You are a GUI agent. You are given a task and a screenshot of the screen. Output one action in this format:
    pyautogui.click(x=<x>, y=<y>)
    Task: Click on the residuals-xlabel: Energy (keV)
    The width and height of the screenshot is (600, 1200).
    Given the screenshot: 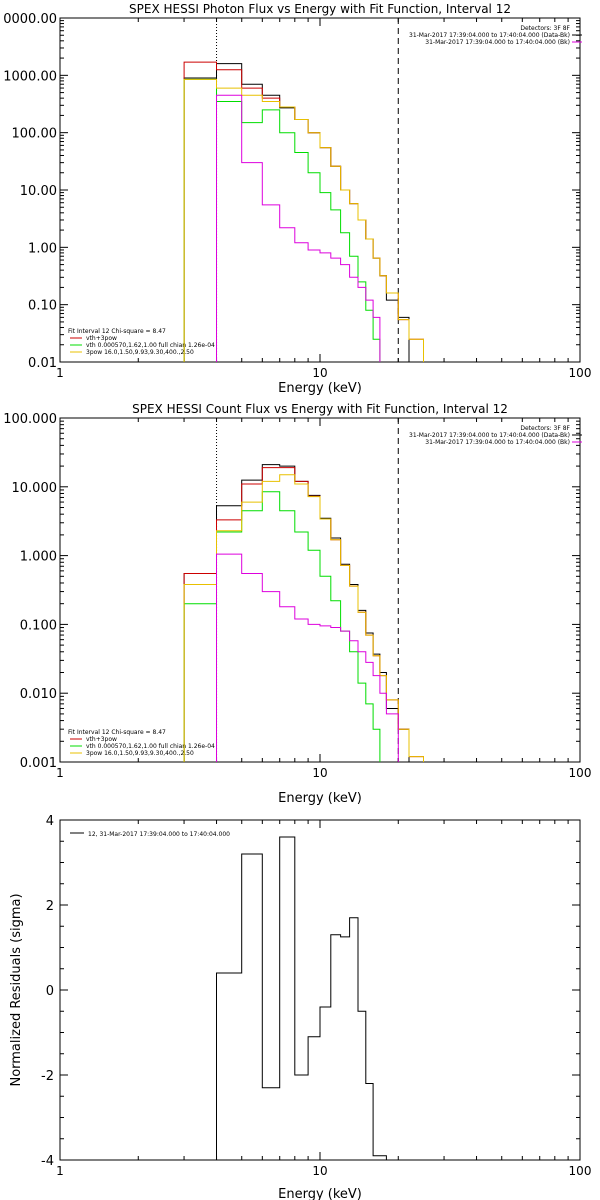 What is the action you would take?
    pyautogui.click(x=320, y=1193)
    